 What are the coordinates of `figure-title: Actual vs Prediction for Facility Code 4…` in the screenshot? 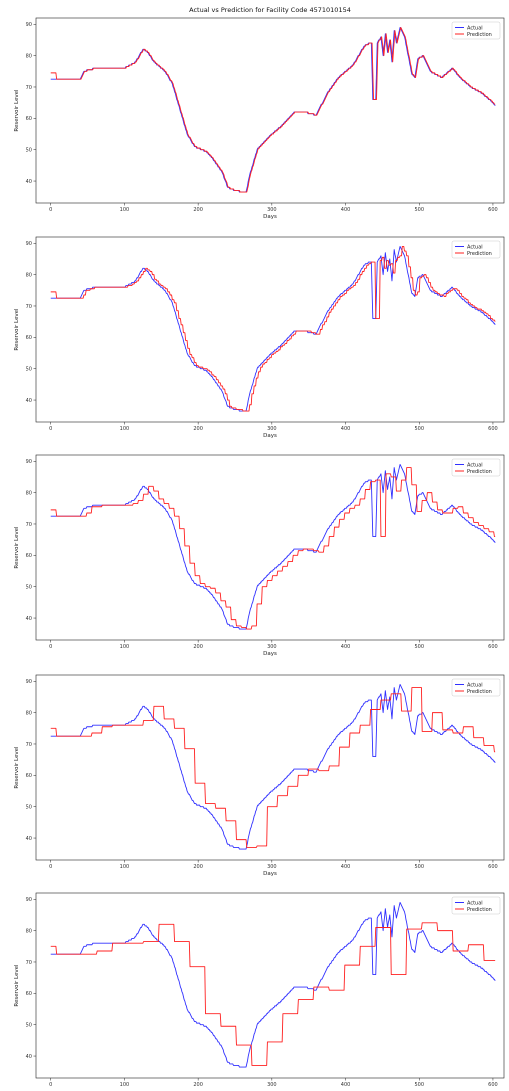 It's located at (270, 10).